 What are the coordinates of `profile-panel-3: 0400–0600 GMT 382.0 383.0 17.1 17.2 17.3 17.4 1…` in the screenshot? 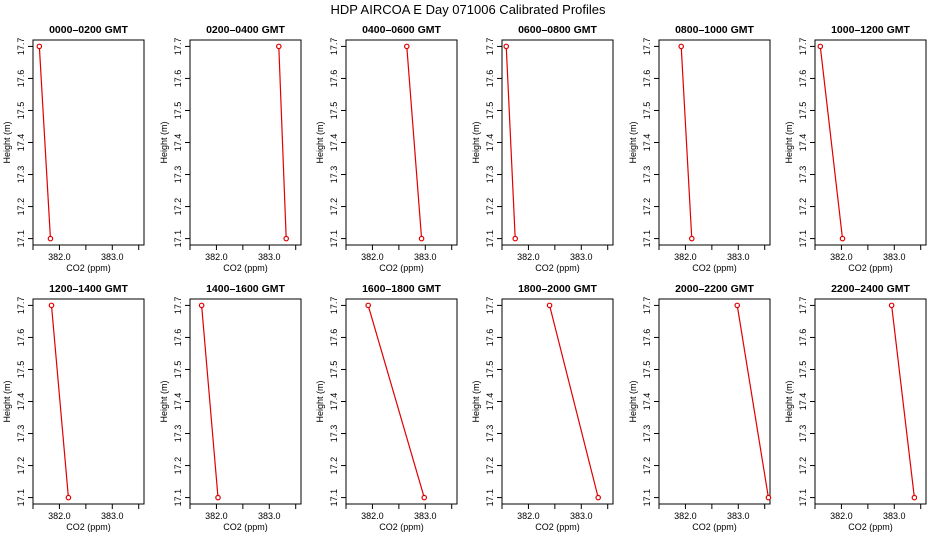 It's located at (386, 148).